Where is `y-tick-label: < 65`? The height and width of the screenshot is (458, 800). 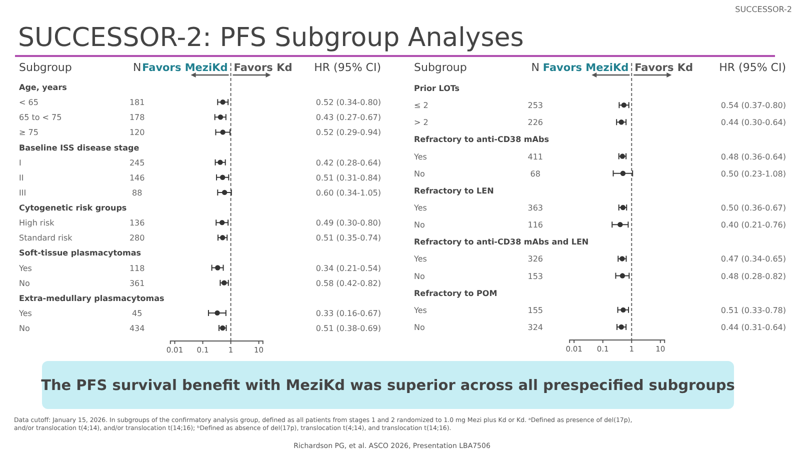 y-tick-label: < 65 is located at coordinates (28, 103).